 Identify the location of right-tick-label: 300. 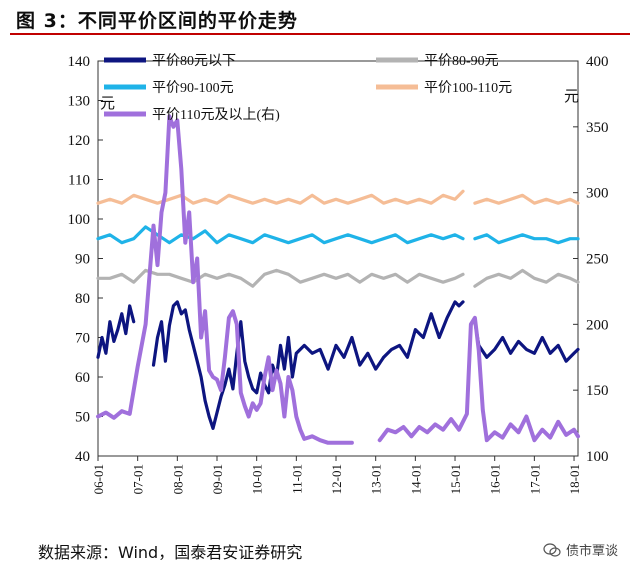
(597, 194).